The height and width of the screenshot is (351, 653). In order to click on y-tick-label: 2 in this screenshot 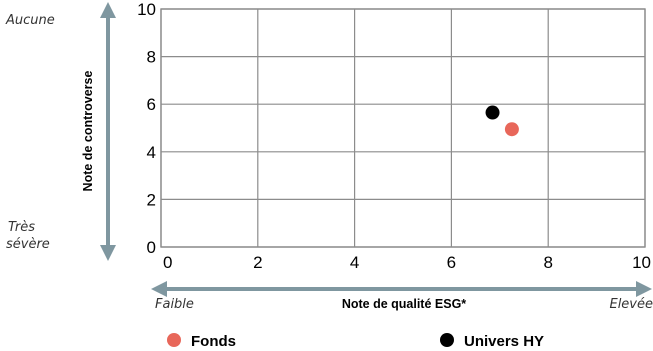, I will do `click(151, 199)`.